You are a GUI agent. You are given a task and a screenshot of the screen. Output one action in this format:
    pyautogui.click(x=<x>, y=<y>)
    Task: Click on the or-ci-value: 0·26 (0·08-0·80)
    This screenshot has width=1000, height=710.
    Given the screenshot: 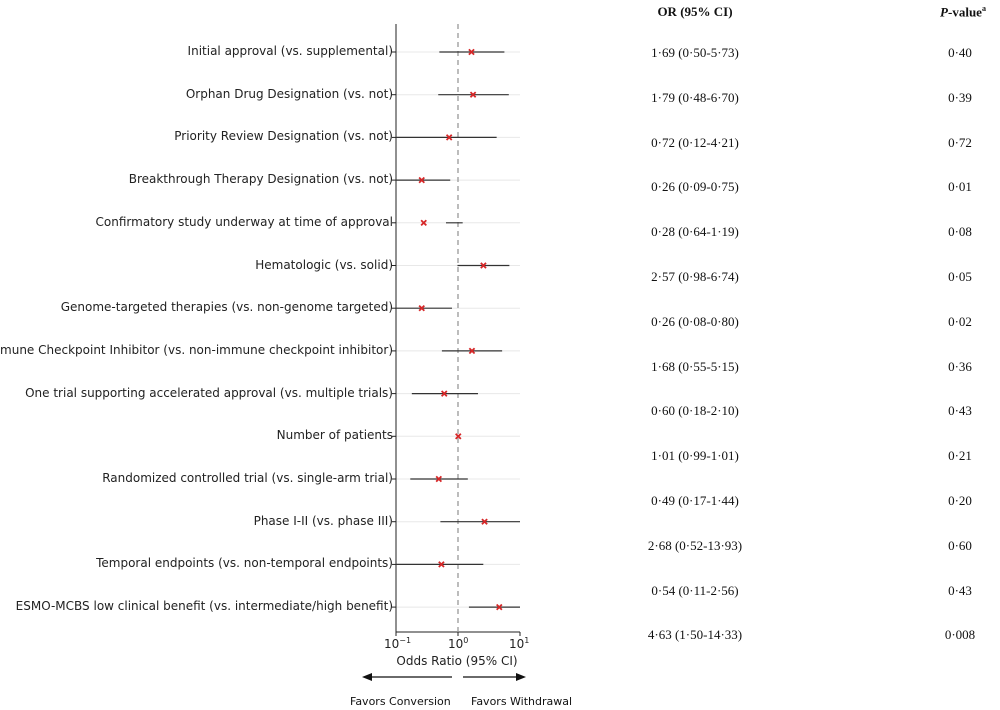 What is the action you would take?
    pyautogui.click(x=695, y=321)
    